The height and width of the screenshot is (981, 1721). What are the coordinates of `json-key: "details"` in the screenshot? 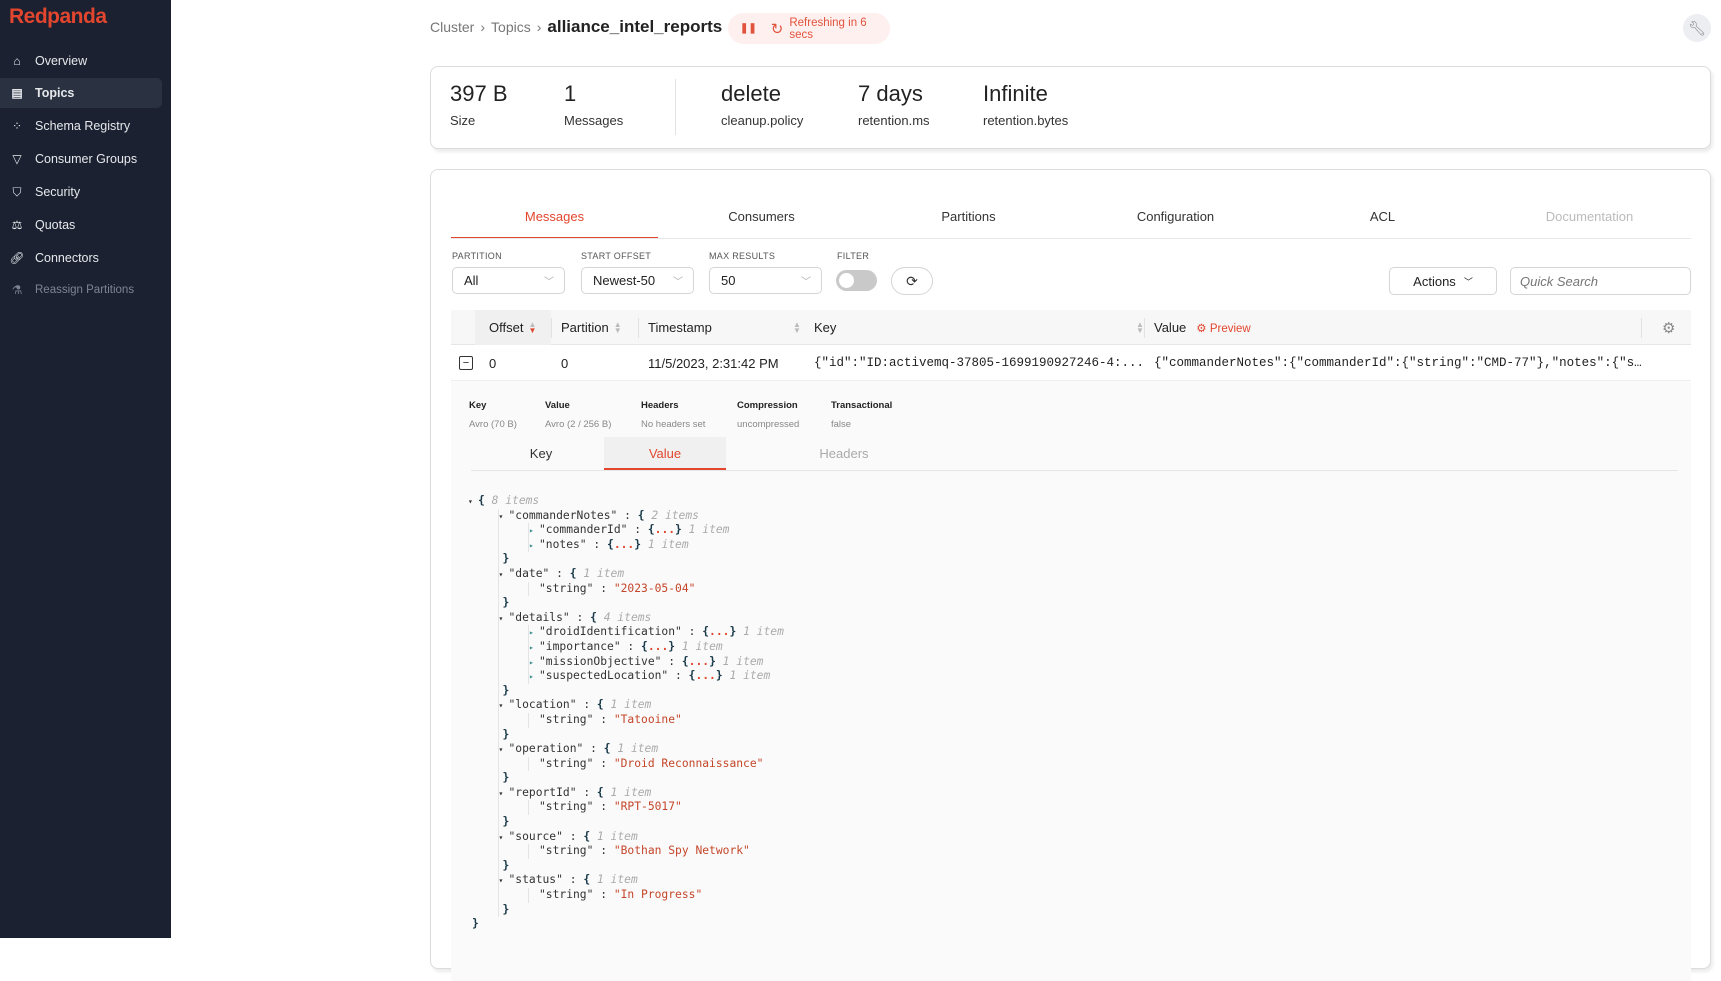 It's located at (539, 617).